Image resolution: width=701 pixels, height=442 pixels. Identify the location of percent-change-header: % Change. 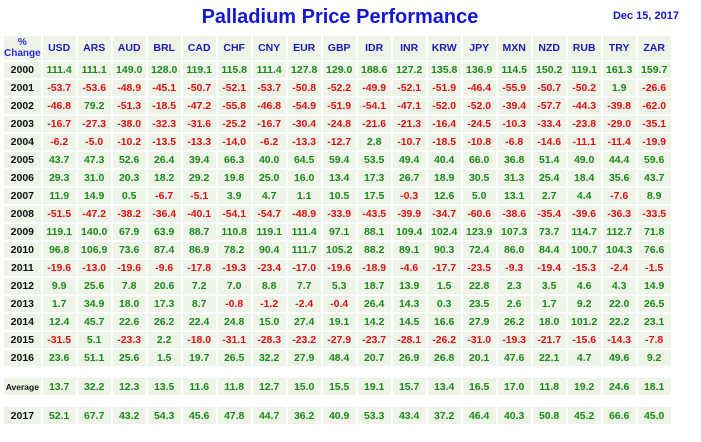
(22, 48).